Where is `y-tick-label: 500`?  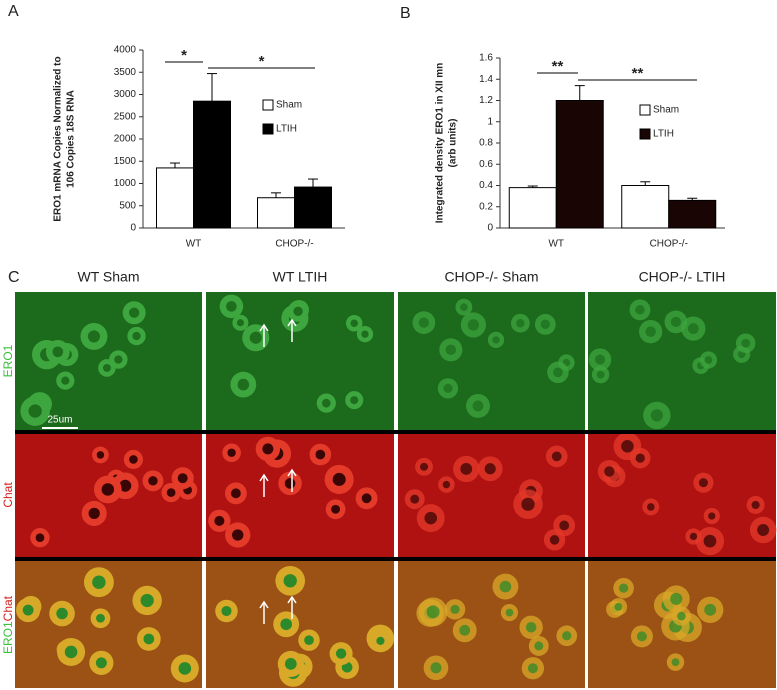 y-tick-label: 500 is located at coordinates (127, 205).